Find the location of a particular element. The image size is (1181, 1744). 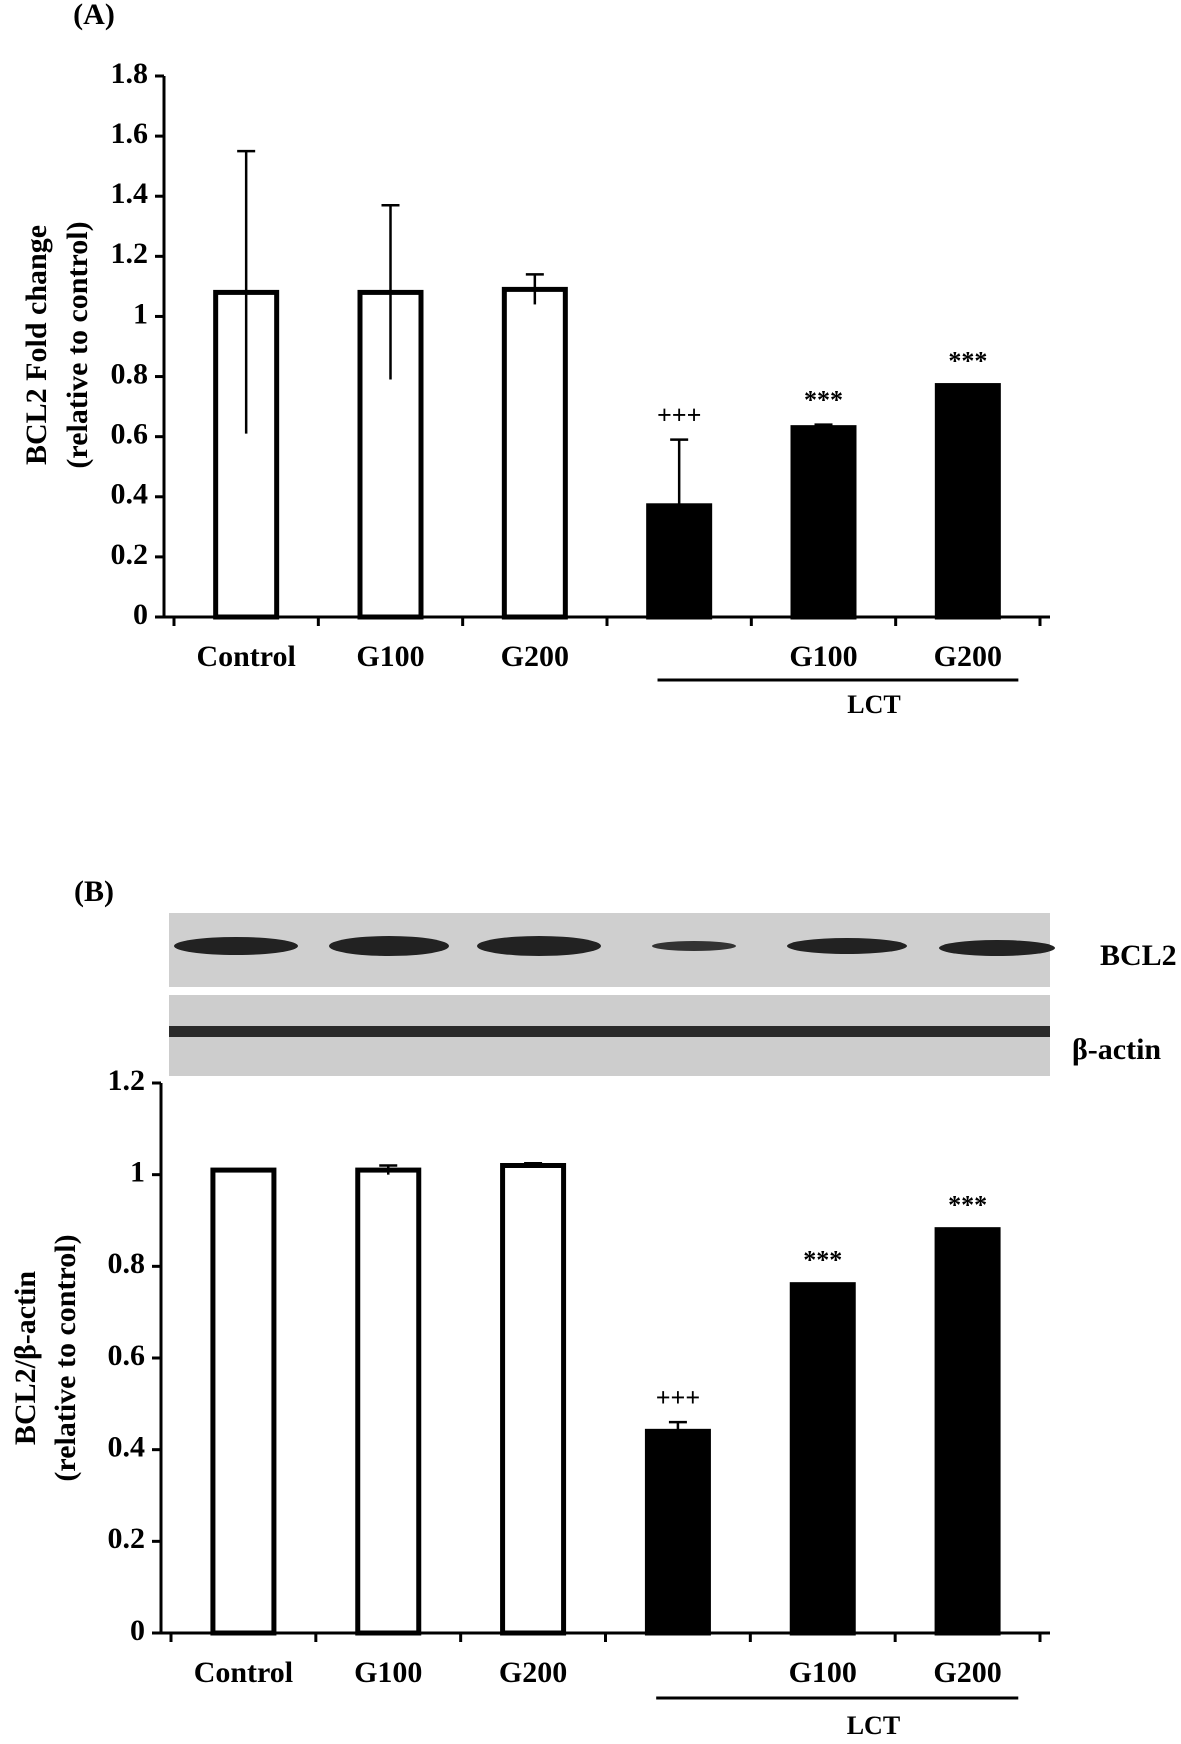

blot-label: β-actin is located at coordinates (1116, 1049).